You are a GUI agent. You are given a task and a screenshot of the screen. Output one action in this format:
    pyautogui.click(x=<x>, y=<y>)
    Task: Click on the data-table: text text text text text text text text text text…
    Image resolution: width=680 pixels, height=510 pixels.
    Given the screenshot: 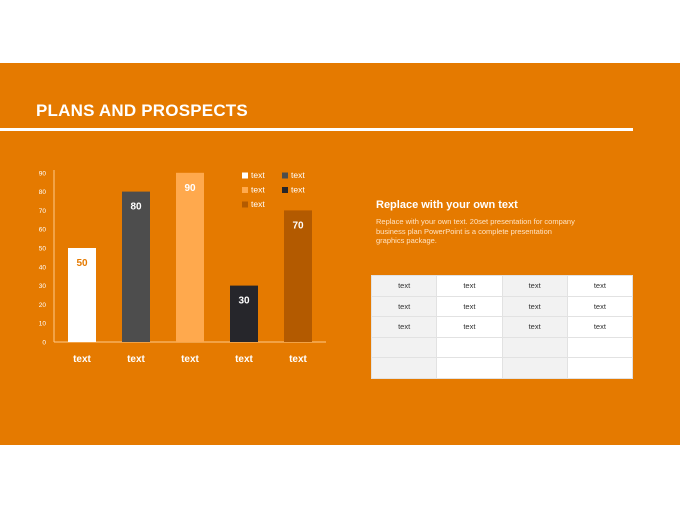 What is the action you would take?
    pyautogui.click(x=502, y=327)
    